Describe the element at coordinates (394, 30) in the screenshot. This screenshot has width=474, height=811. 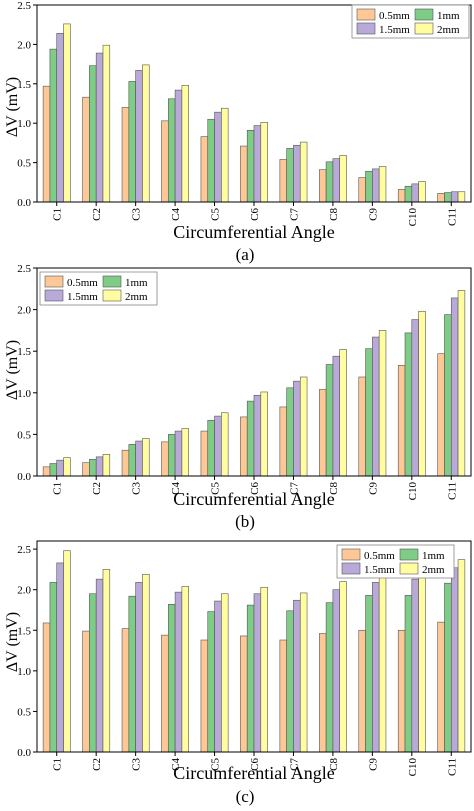
I see `legend-label-1.5mm: 1.5mm` at that location.